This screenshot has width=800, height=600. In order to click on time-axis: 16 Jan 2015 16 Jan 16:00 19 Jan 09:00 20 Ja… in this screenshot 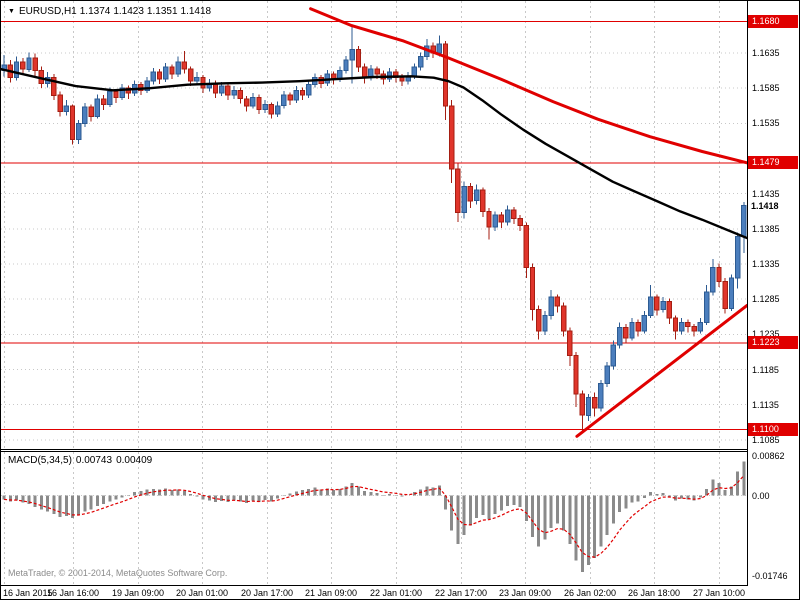, I will do `click(400, 593)`.